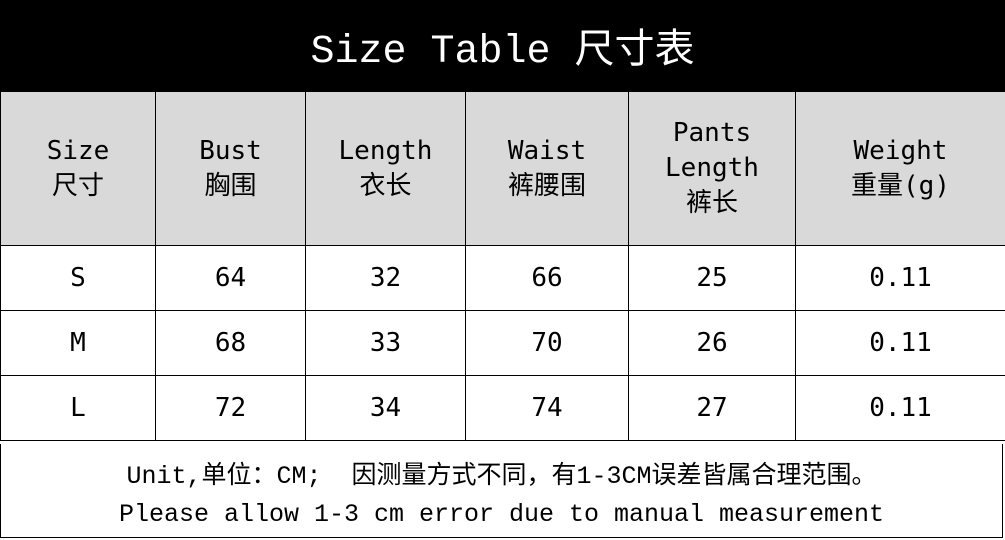  Describe the element at coordinates (385, 185) in the screenshot. I see `header-cn: 衣长` at that location.